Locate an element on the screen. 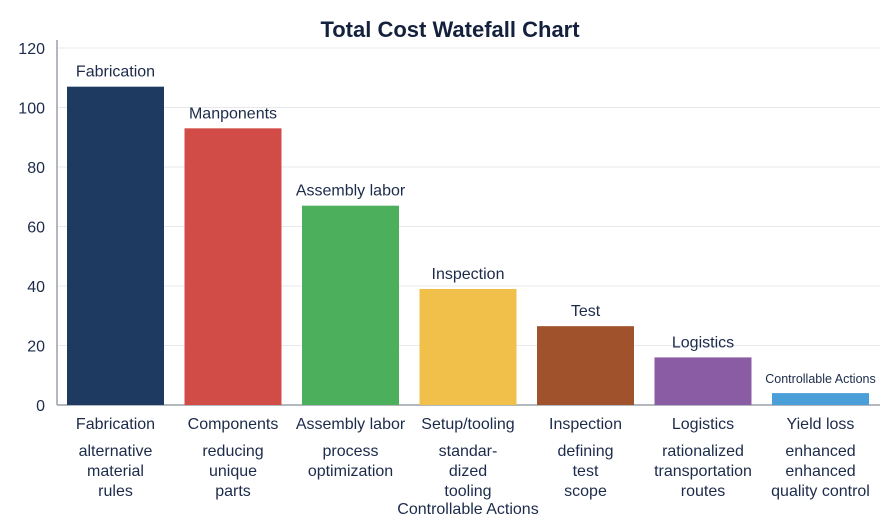 This screenshot has height=523, width=891. bar-top-label: Fabrication is located at coordinates (115, 72).